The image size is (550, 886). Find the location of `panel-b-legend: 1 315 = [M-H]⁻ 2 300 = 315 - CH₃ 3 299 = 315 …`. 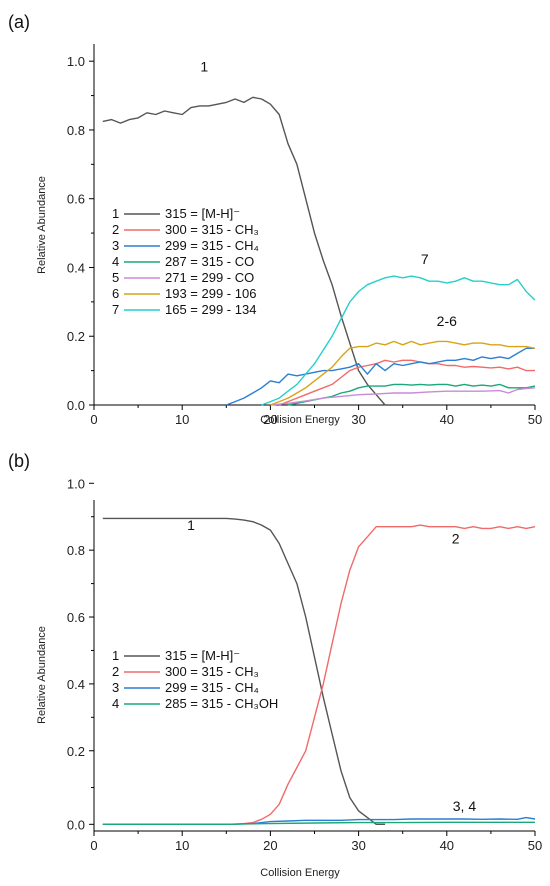

panel-b-legend: 1 315 = [M-H]⁻ 2 300 = 315 - CH₃ 3 299 = 315 … is located at coordinates (195, 679).